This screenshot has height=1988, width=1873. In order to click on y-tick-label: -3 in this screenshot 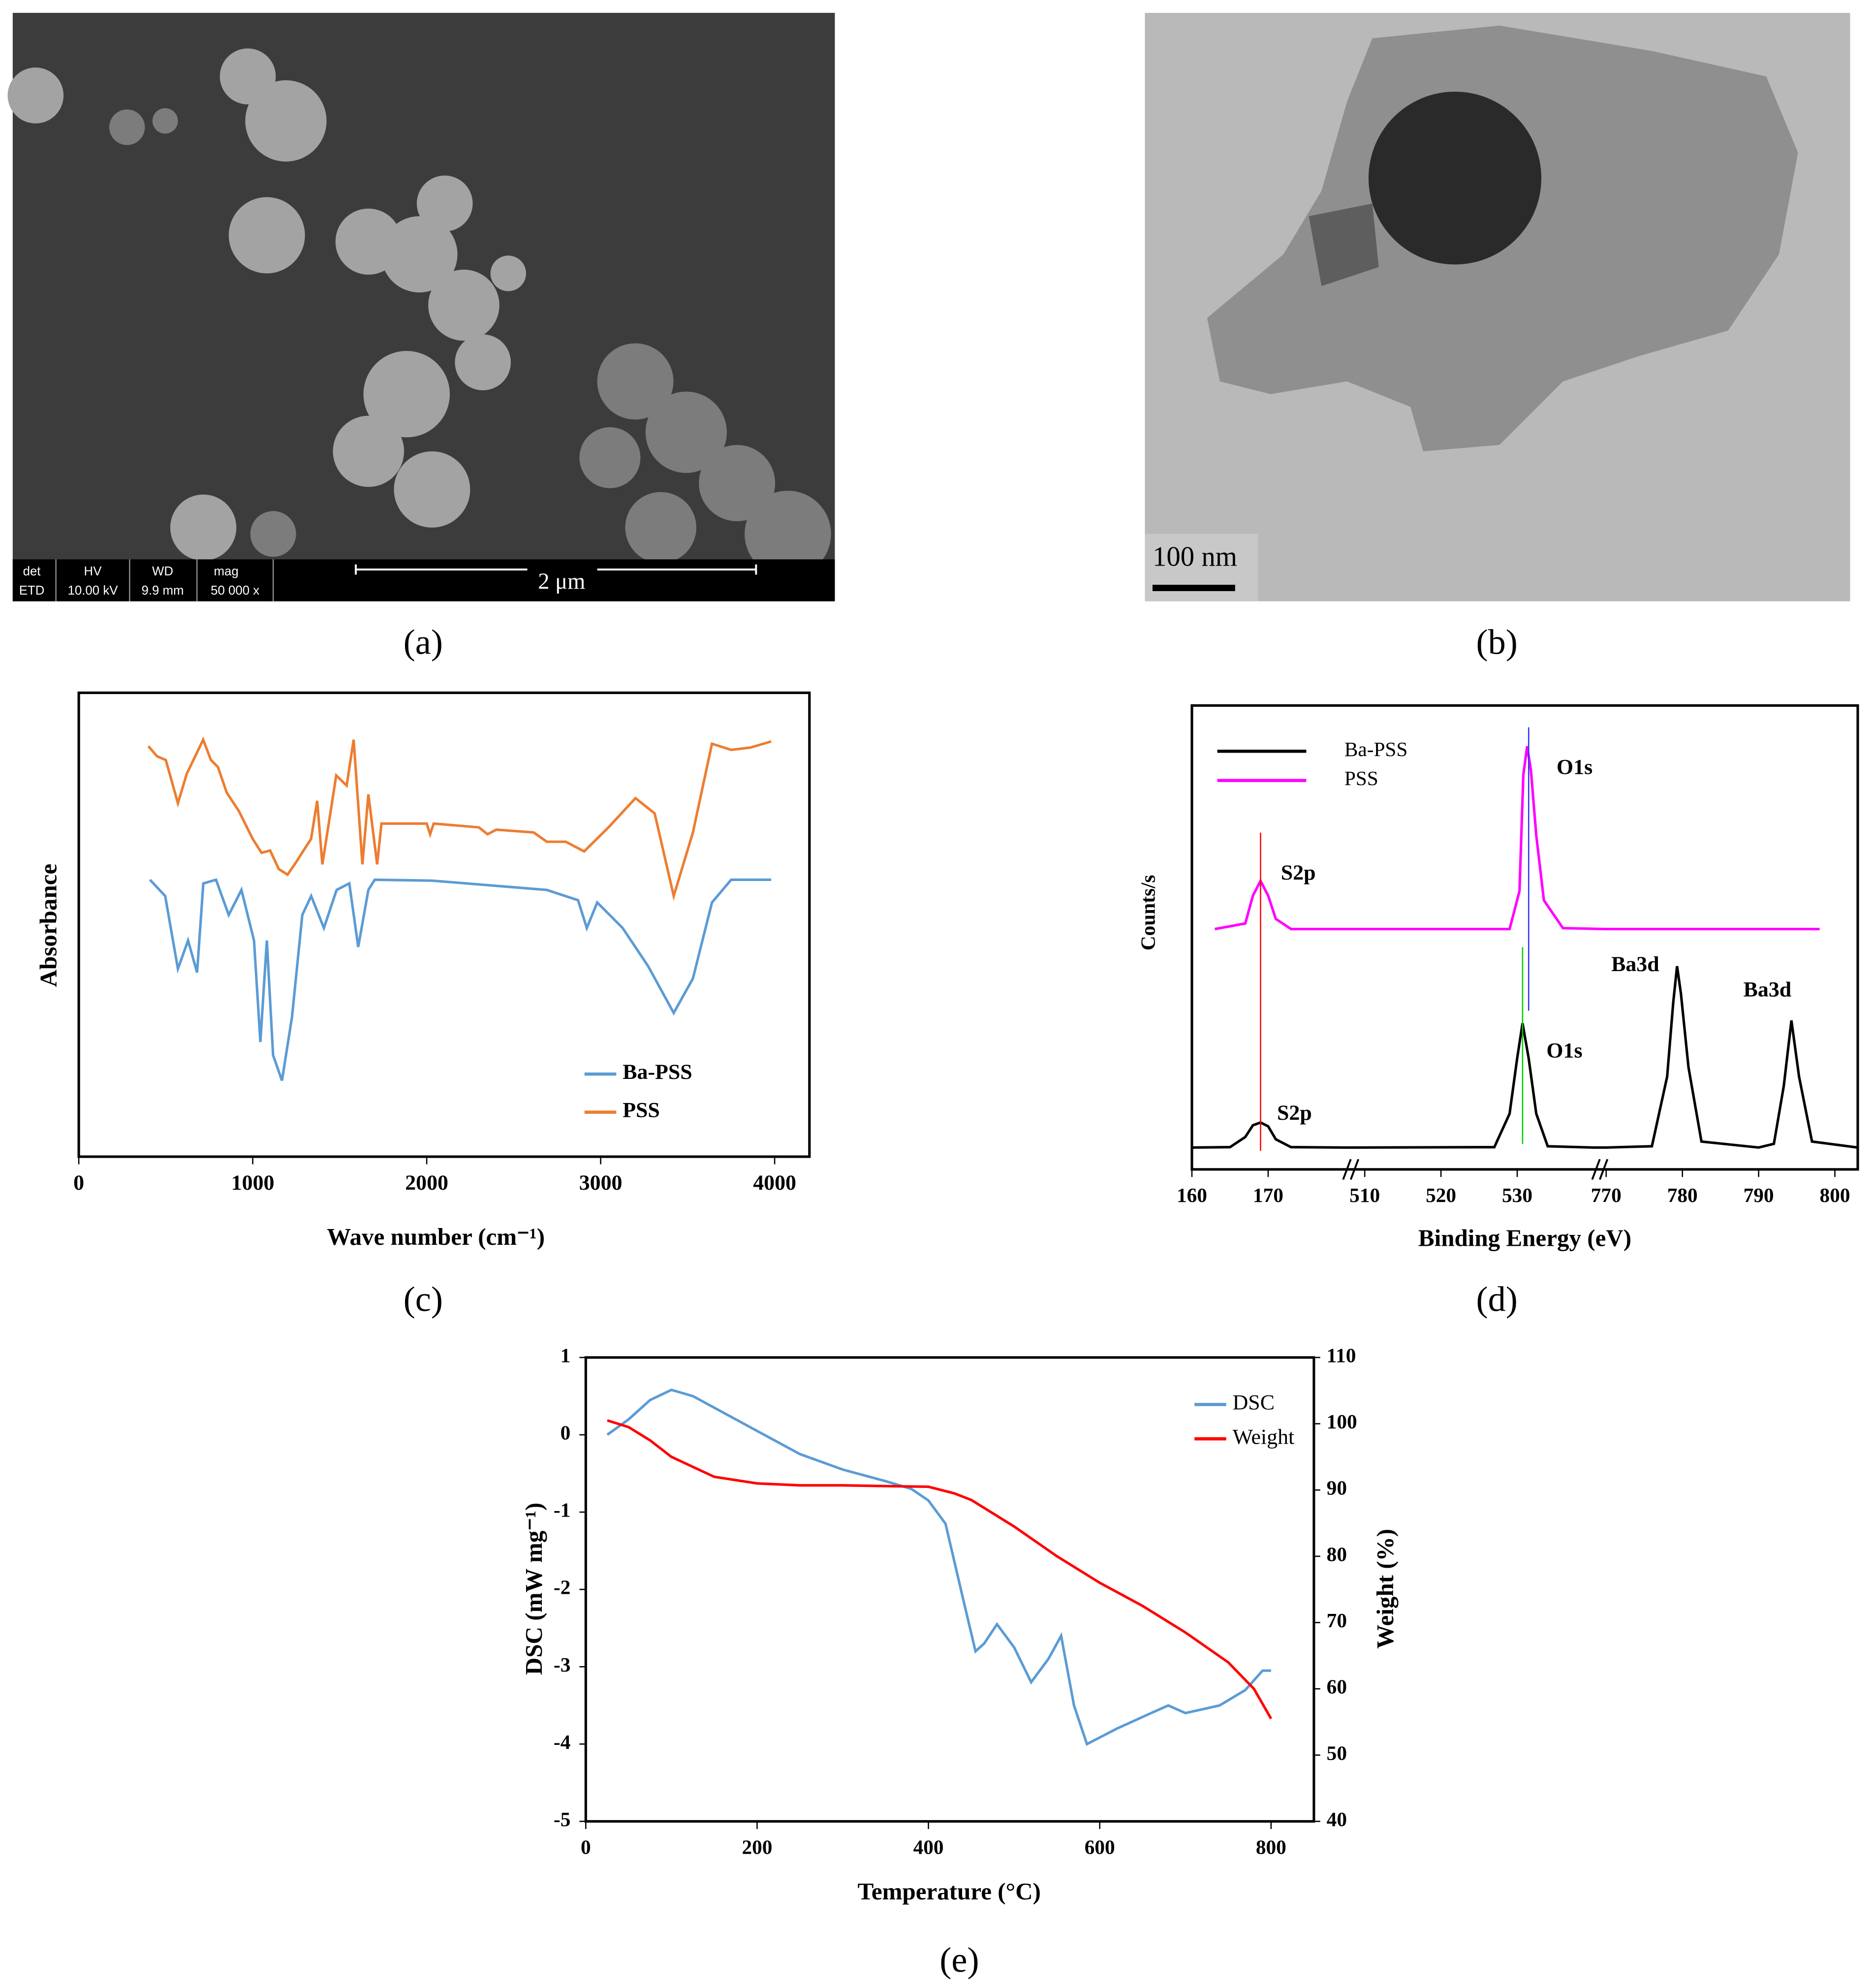, I will do `click(562, 1664)`.